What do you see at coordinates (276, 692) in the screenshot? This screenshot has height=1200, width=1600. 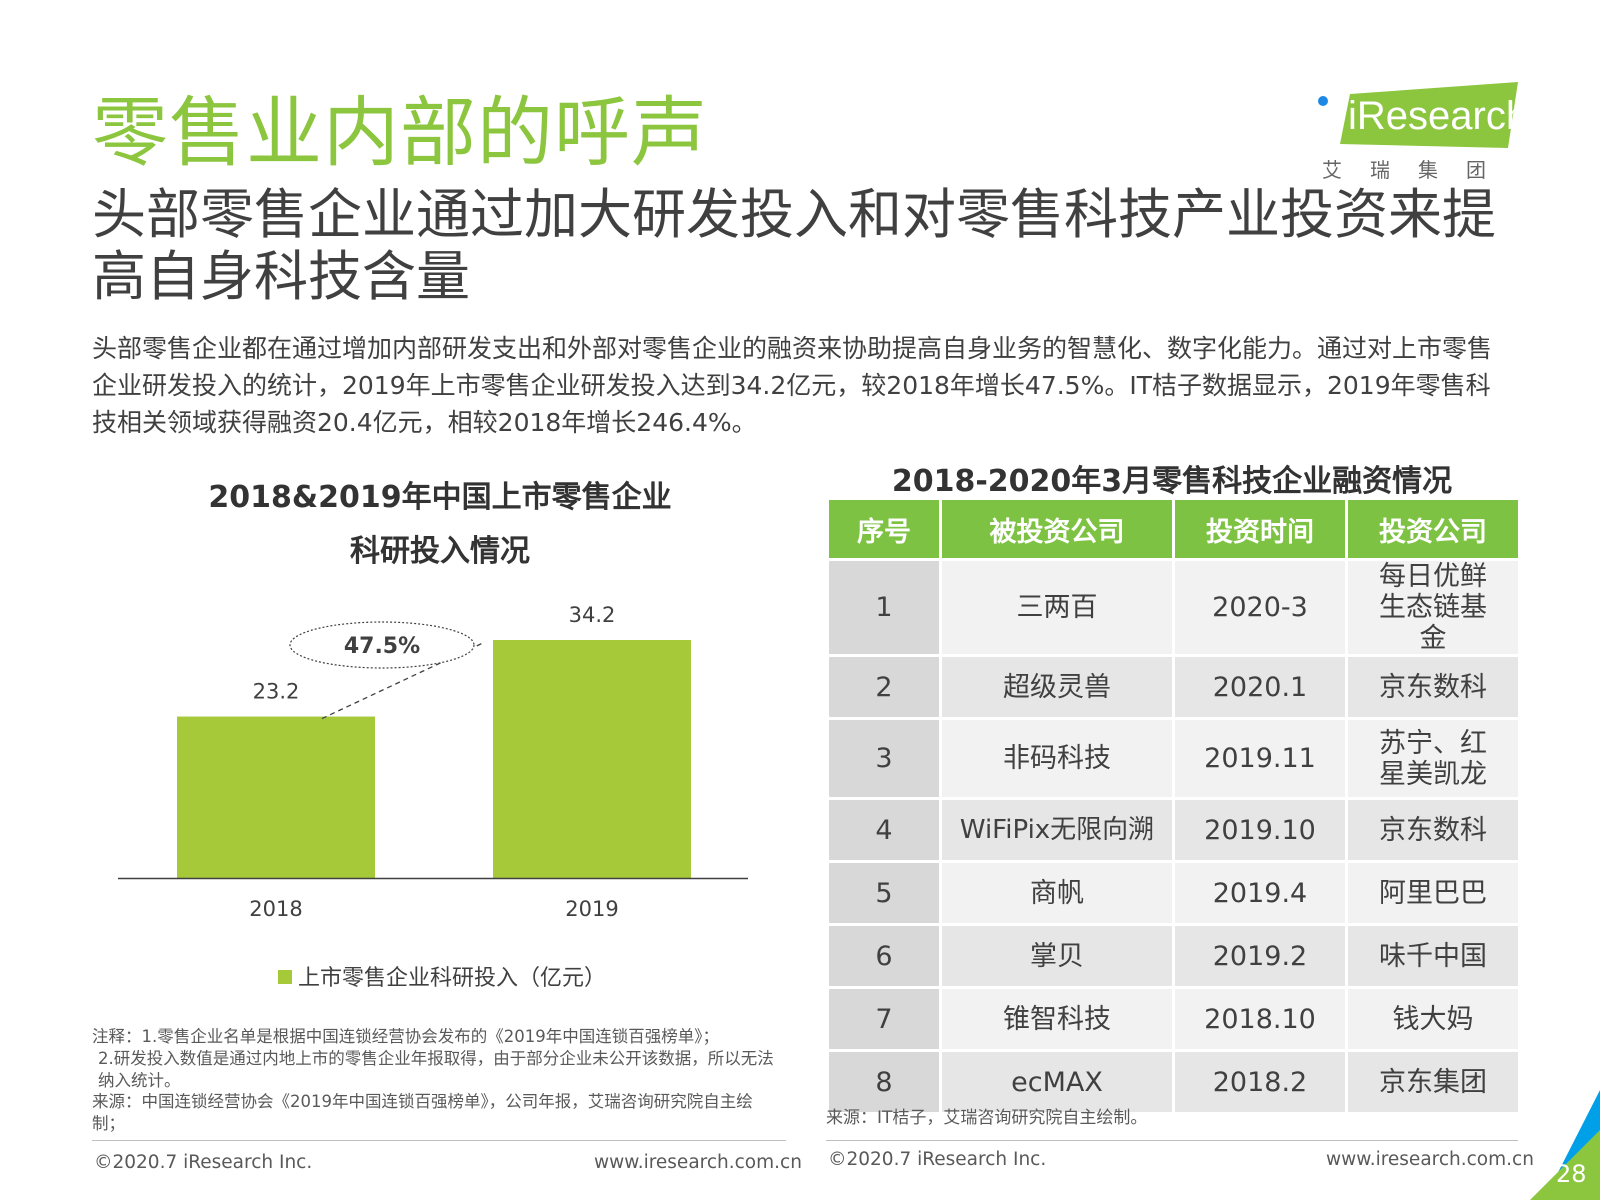 I see `data-label-2018: 23.2` at bounding box center [276, 692].